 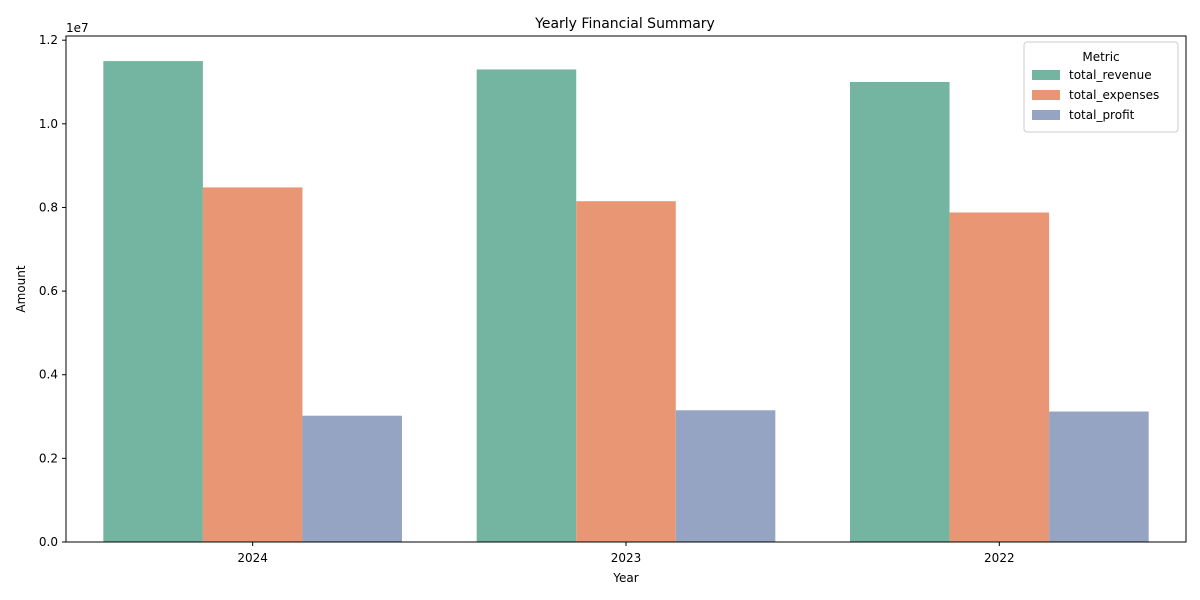 What do you see at coordinates (625, 578) in the screenshot?
I see `x-axis-label: Year` at bounding box center [625, 578].